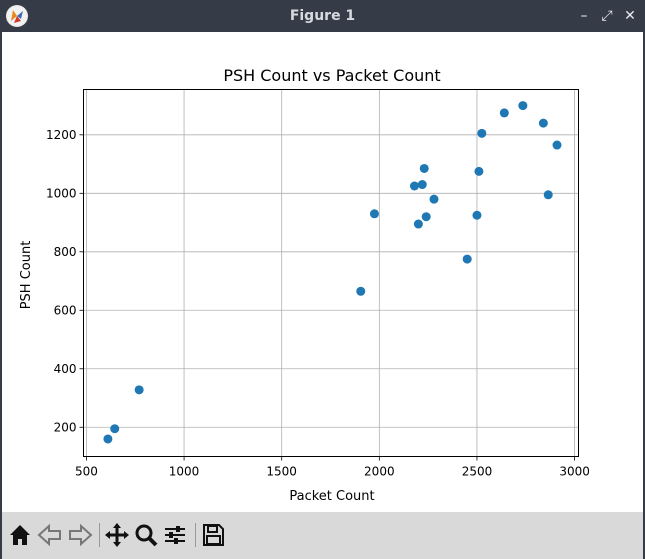 Image resolution: width=645 pixels, height=559 pixels. What do you see at coordinates (184, 472) in the screenshot?
I see `x-tick-label: 1000` at bounding box center [184, 472].